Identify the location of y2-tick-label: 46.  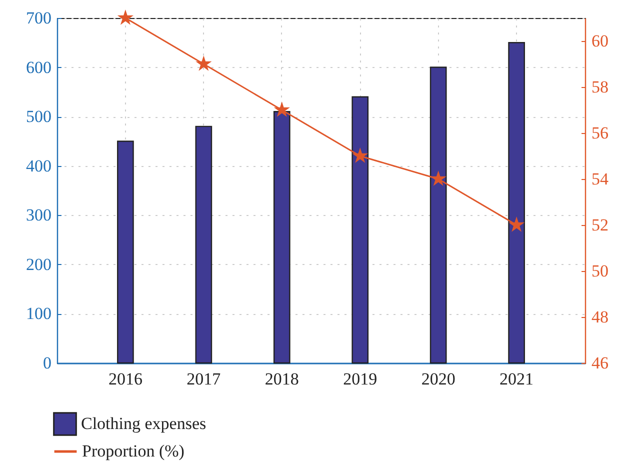
(600, 363).